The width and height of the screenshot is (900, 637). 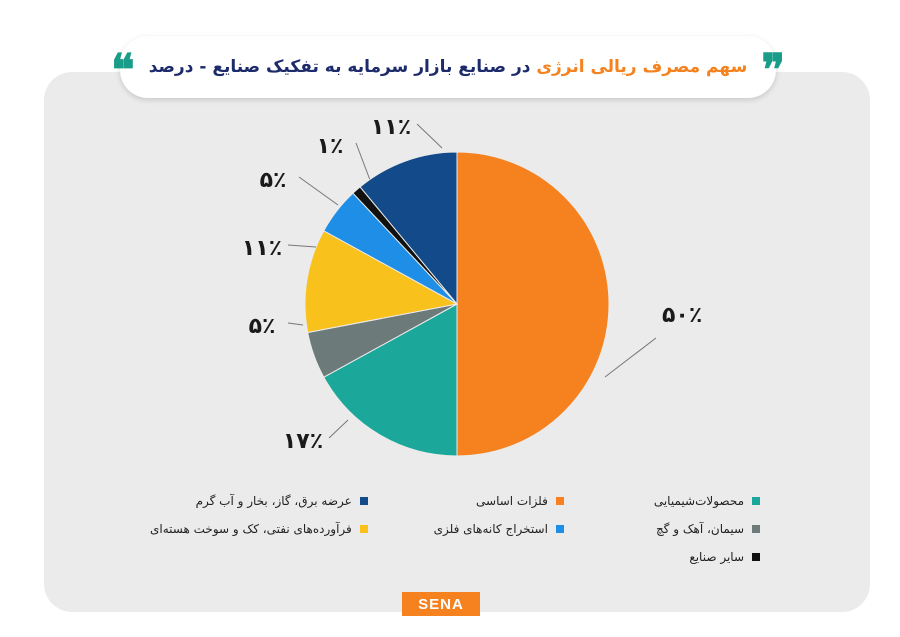 I want to click on slice-label: ۱٪, so click(x=330, y=146).